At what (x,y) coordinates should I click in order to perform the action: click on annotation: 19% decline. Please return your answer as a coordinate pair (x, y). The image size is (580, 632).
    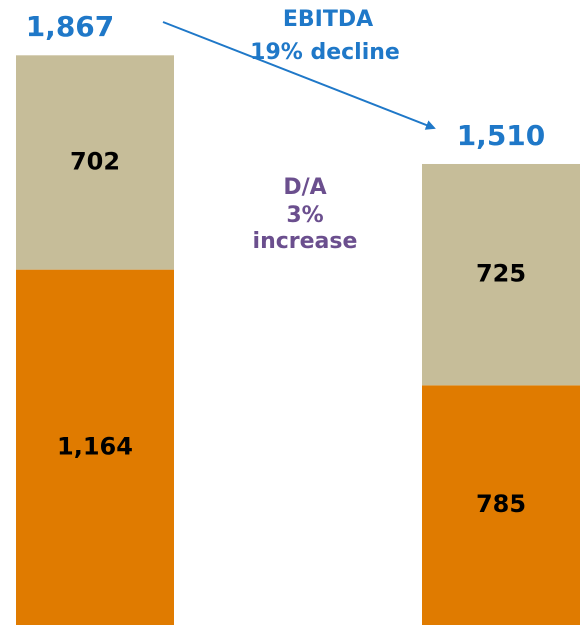
    Looking at the image, I should click on (325, 52).